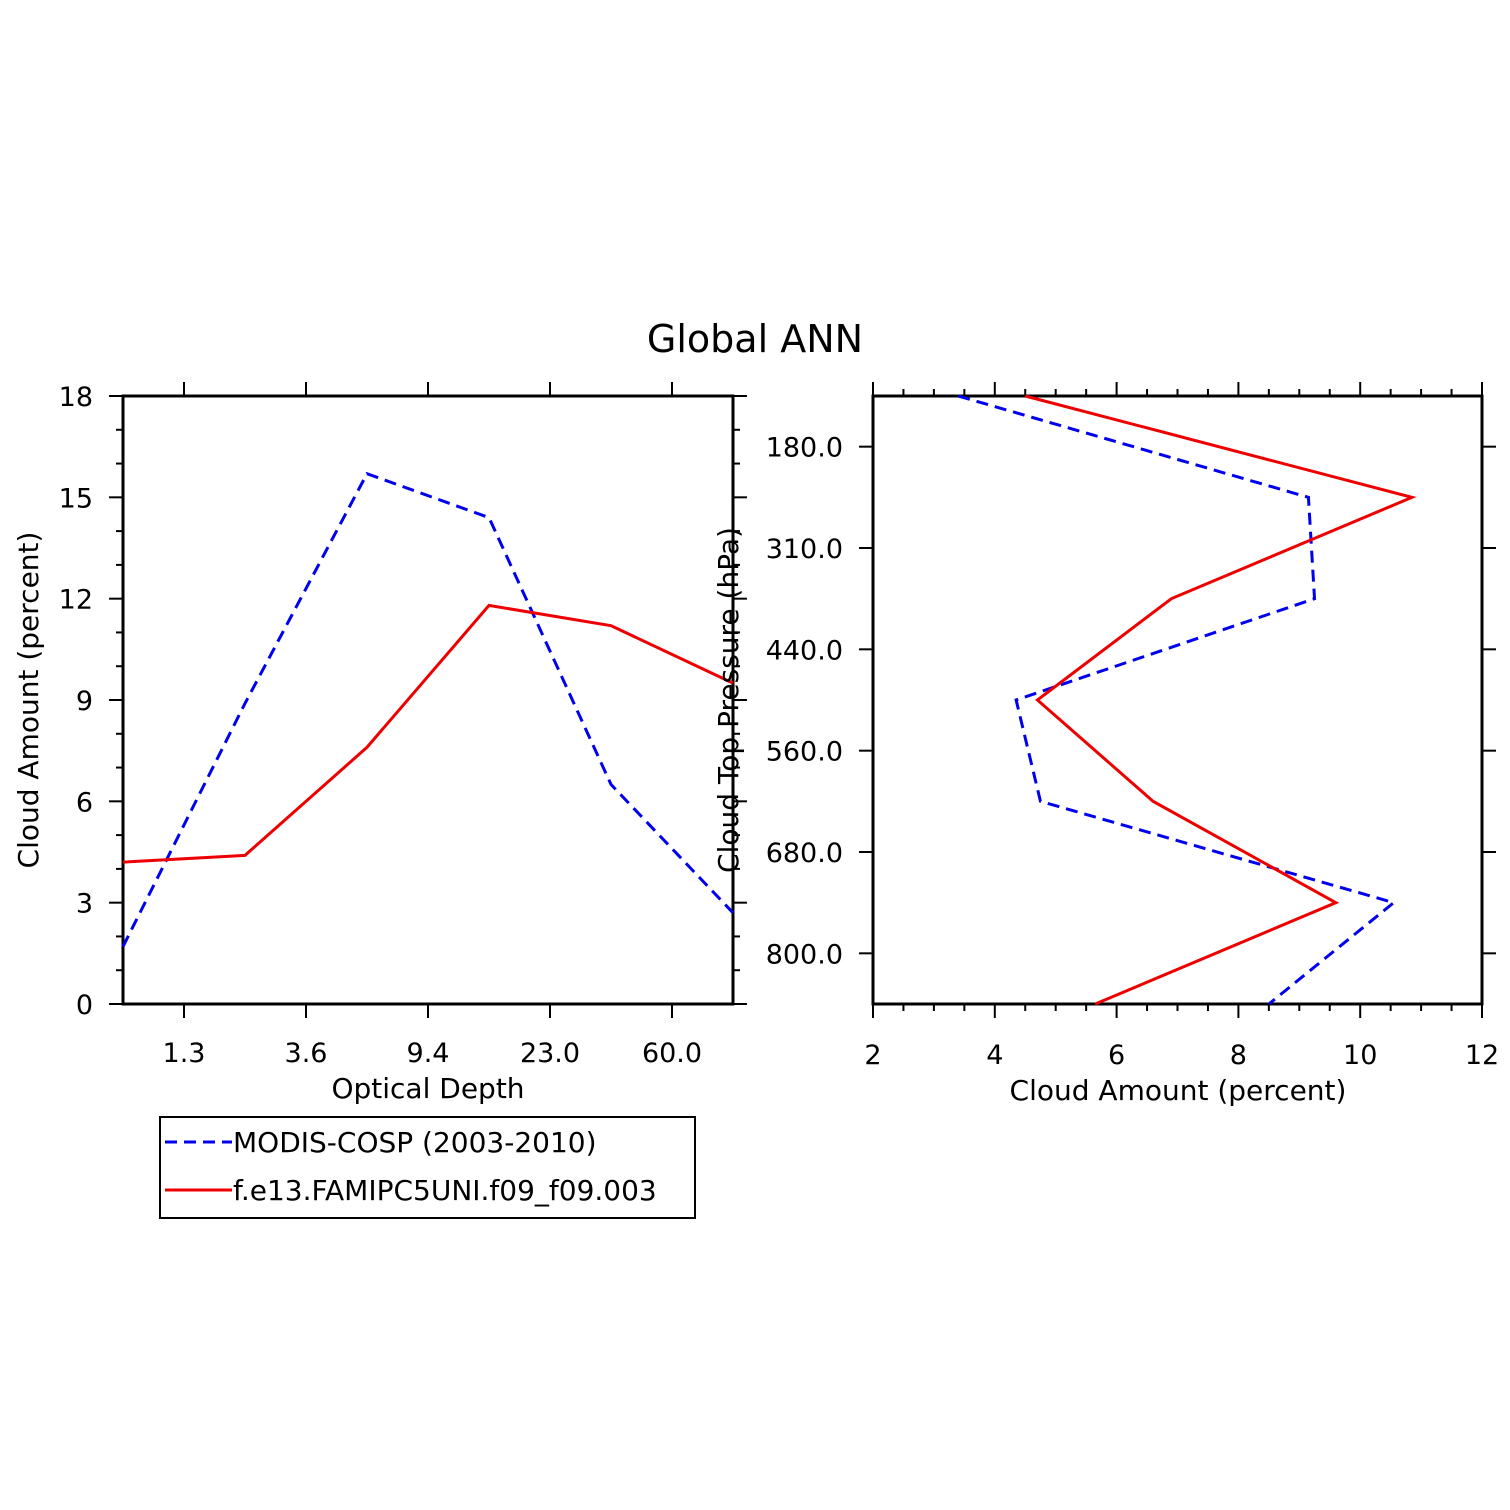  I want to click on legend-label-obs: MODIS-COSP (2003-2010), so click(415, 1142).